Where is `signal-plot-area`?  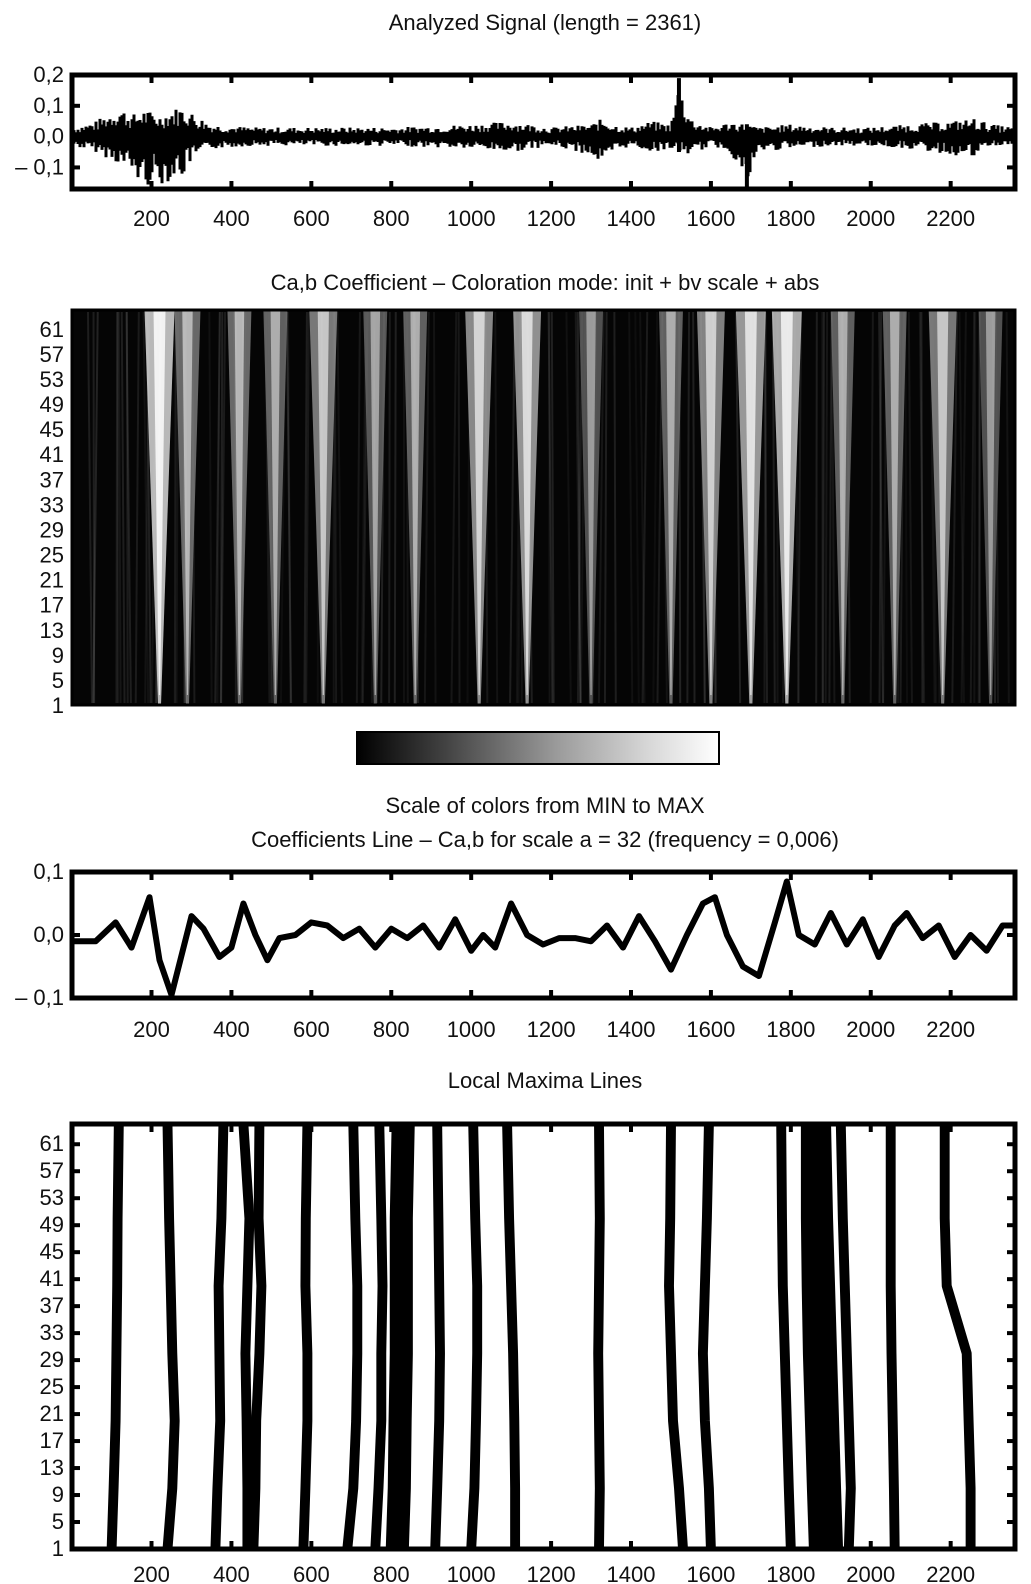 signal-plot-area is located at coordinates (543, 133).